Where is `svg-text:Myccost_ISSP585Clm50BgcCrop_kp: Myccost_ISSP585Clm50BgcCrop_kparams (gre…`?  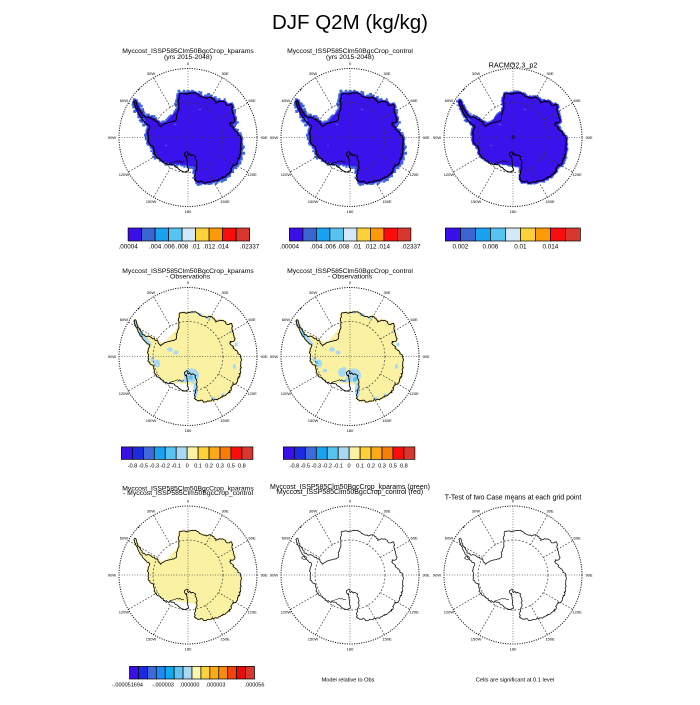
svg-text:Myccost_ISSP585Clm50BgcCrop_kp: Myccost_ISSP585Clm50BgcCrop_kparams (gre… is located at coordinates (350, 487).